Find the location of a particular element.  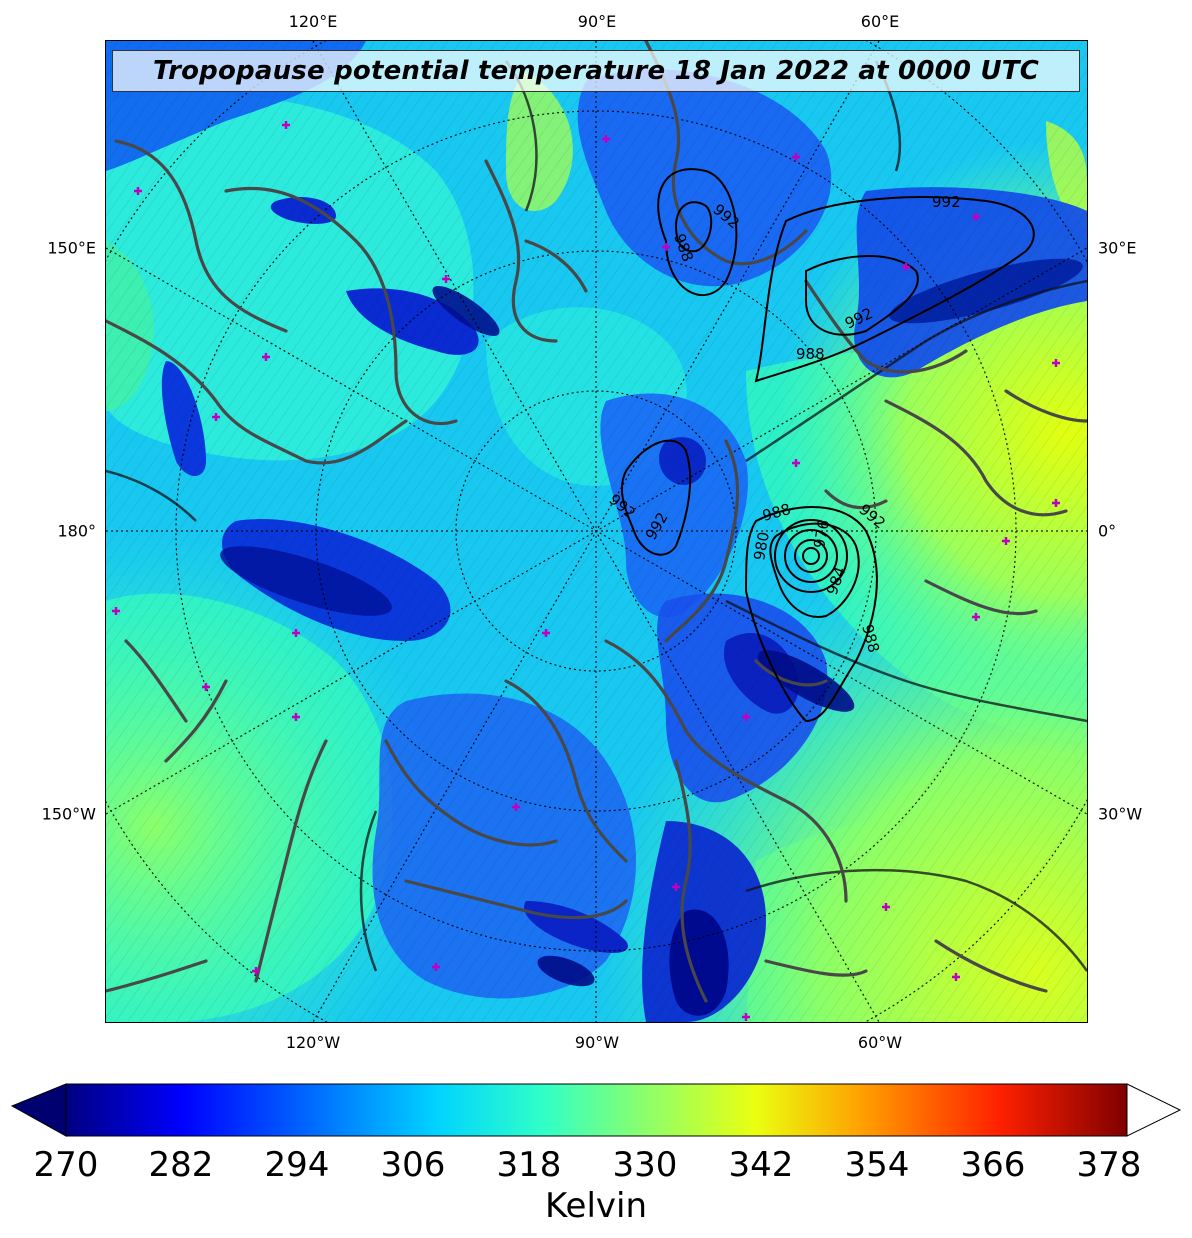

colorbar-tick: 294 is located at coordinates (297, 1165).